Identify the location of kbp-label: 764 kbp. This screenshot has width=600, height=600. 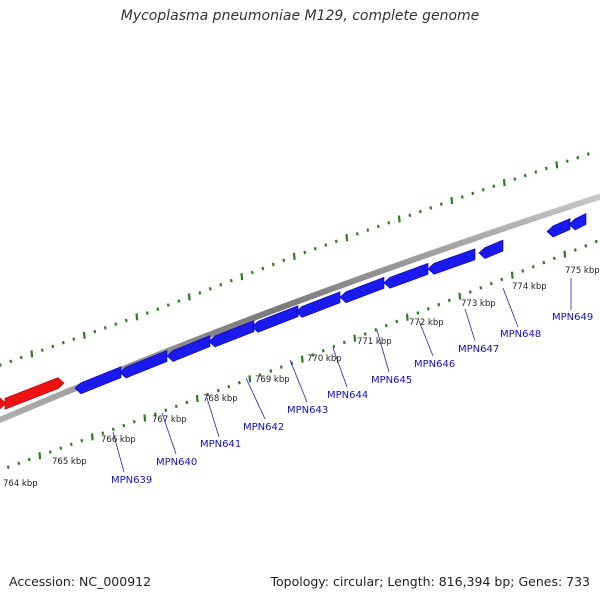
(20, 484).